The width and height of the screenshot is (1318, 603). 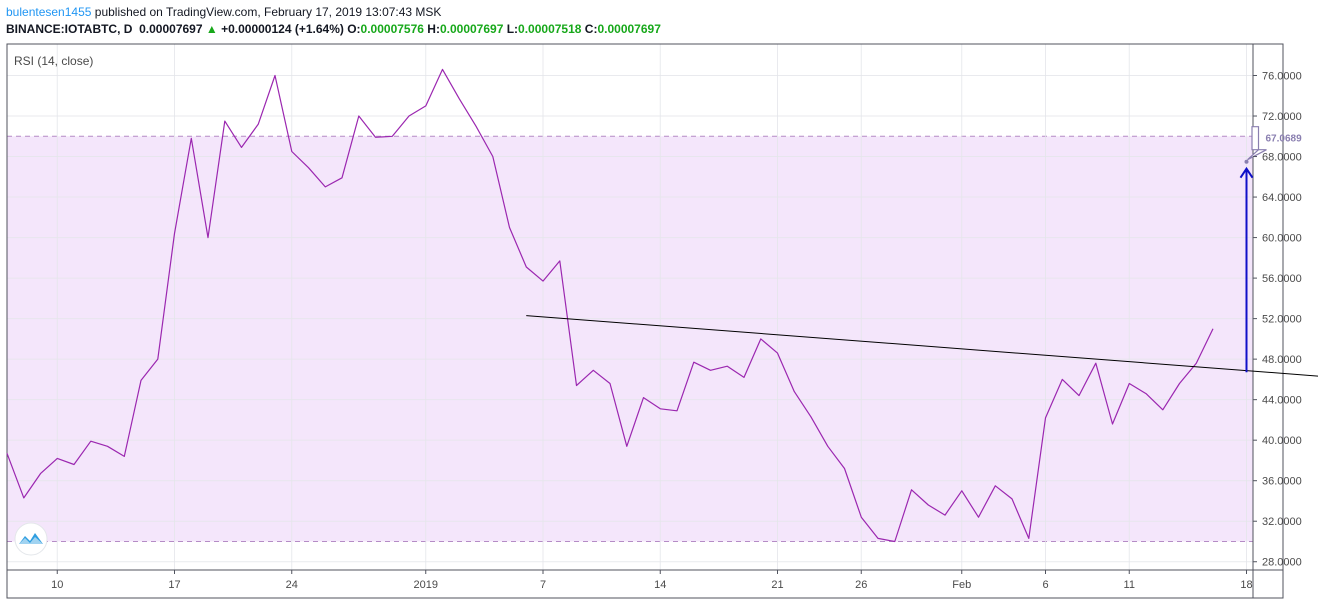 I want to click on x-tick-label: 7, so click(x=543, y=585).